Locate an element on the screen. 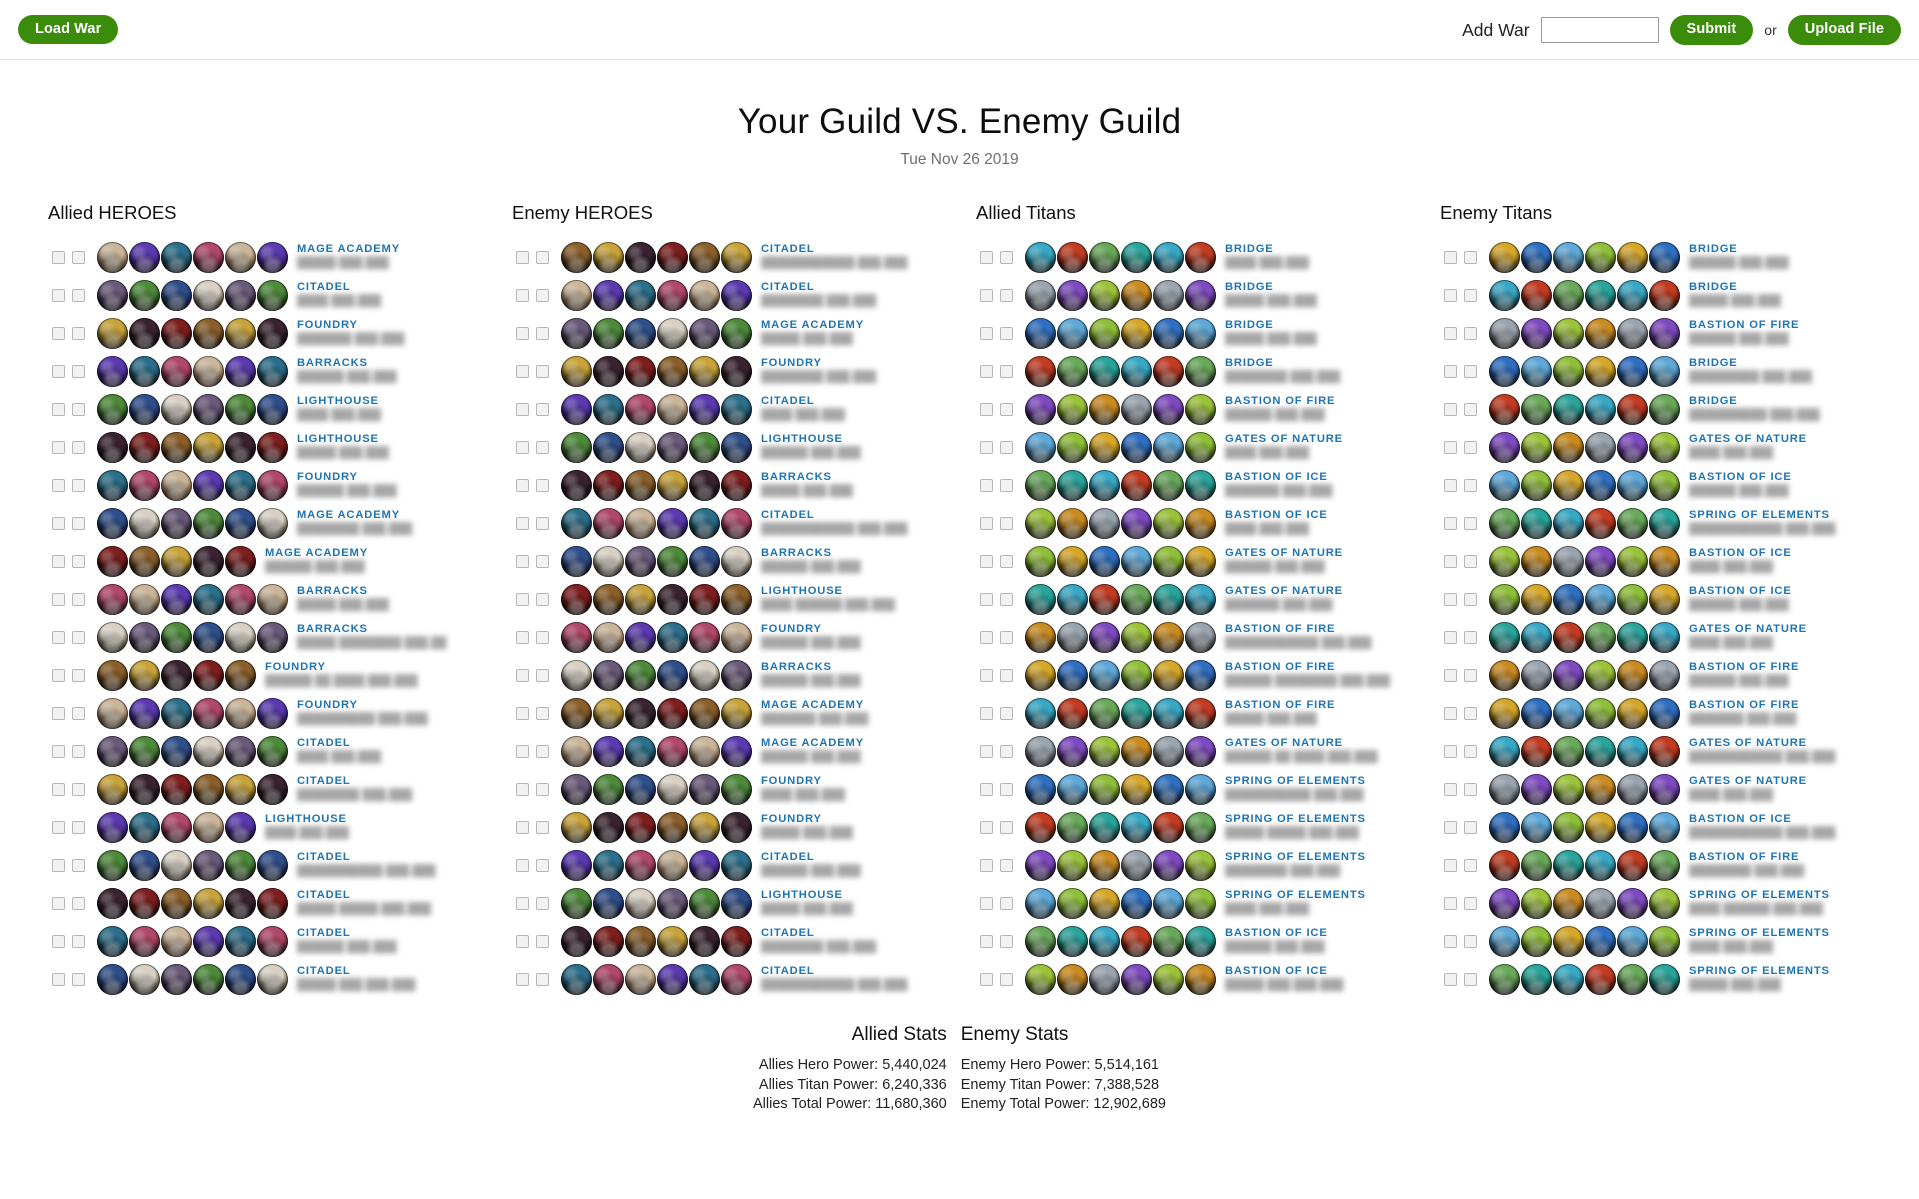 This screenshot has height=1199, width=1919. roster-row: BASTION OF ICE ███████ ███,███ is located at coordinates (1208, 485).